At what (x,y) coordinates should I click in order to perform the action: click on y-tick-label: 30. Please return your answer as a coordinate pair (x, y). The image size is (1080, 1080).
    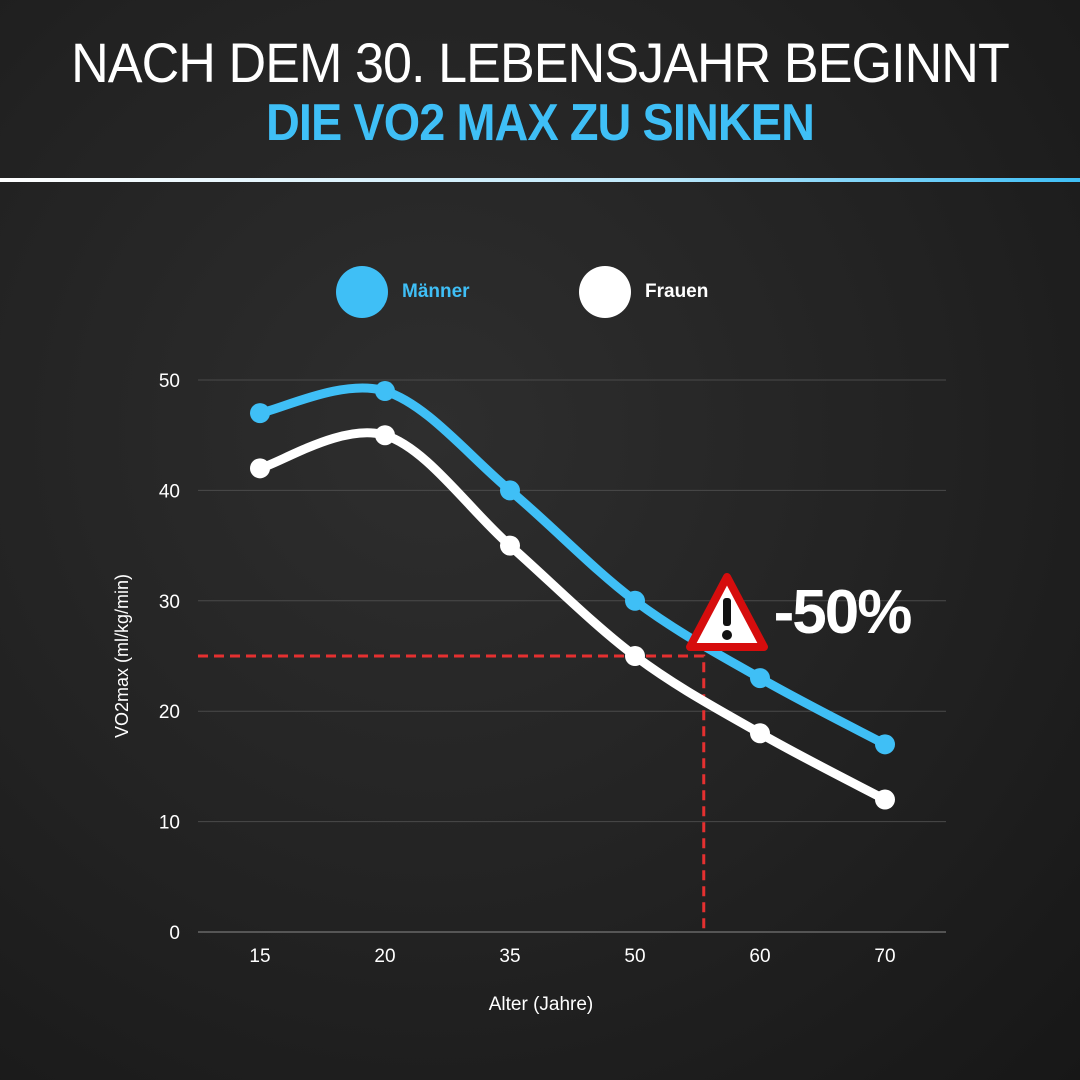
    Looking at the image, I should click on (169, 602).